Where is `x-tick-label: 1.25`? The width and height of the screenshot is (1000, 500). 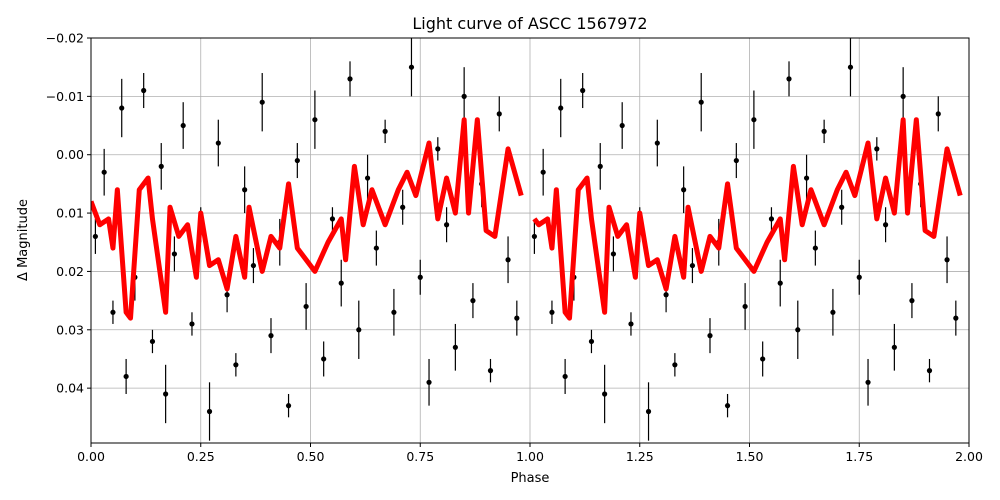 x-tick-label: 1.25 is located at coordinates (640, 456).